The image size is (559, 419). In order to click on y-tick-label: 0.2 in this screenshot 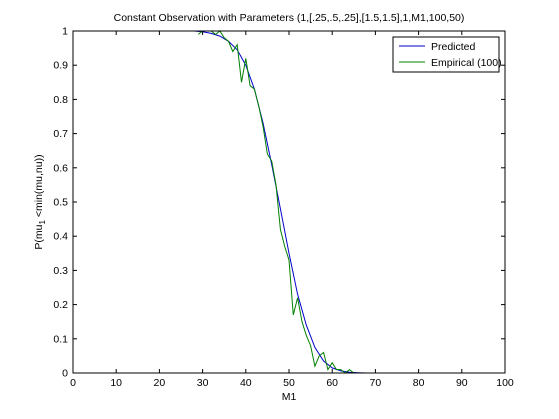, I will do `click(60, 305)`.